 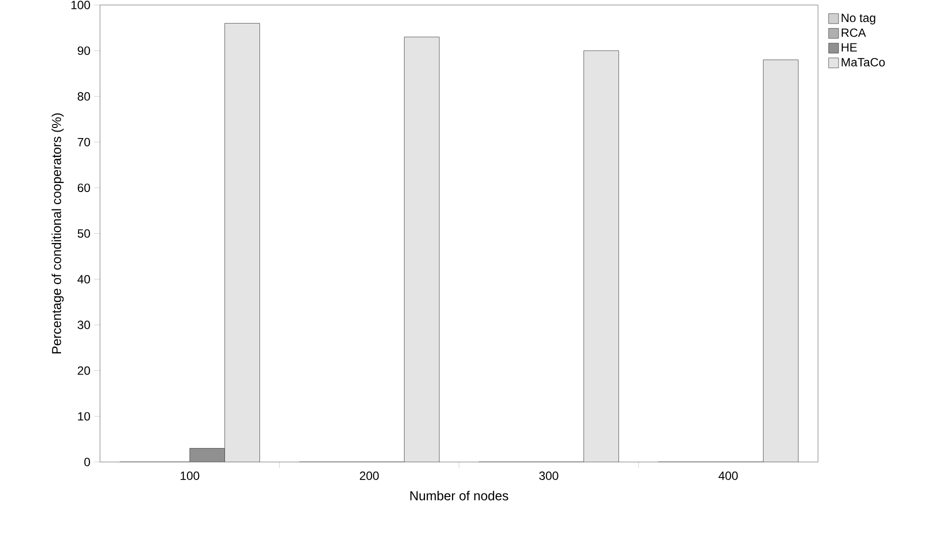 I want to click on y-tick-label: 0, so click(x=87, y=462).